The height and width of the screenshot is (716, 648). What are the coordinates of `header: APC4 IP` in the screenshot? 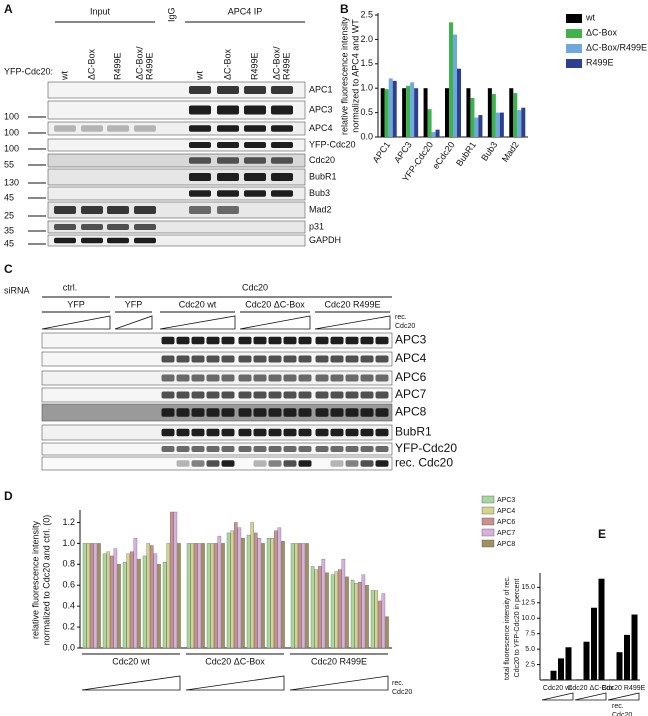 It's located at (245, 11).